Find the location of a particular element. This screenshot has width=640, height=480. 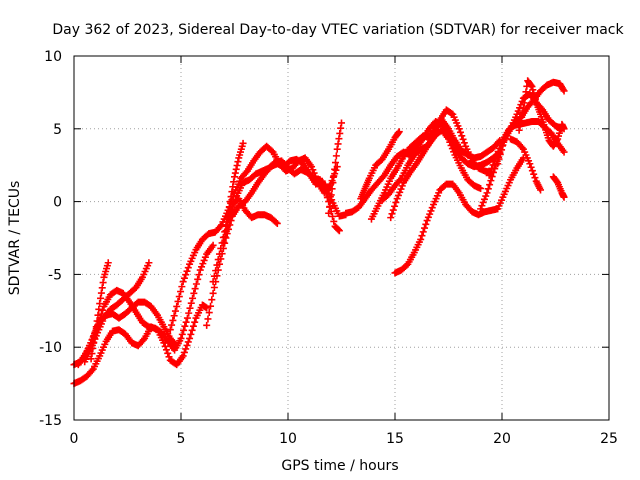

x-tick-label: 5 is located at coordinates (181, 439).